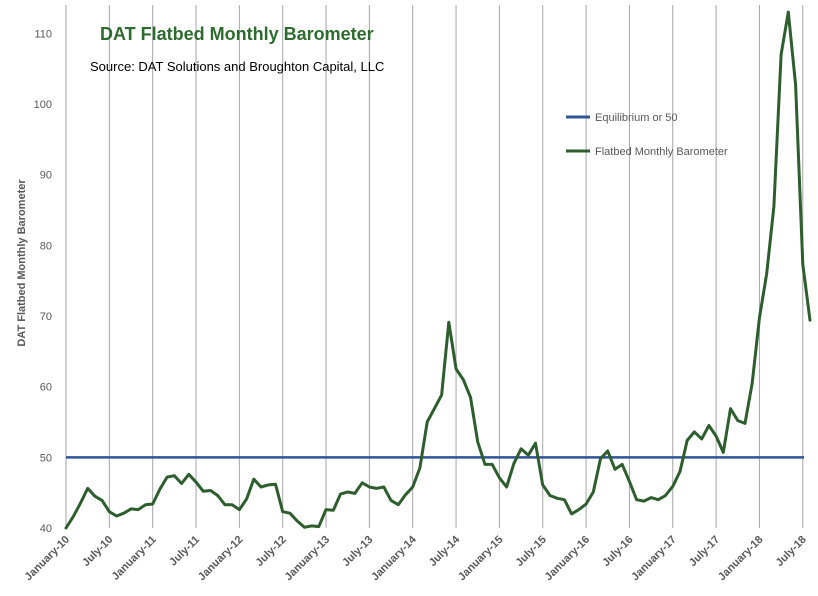 The width and height of the screenshot is (818, 596). What do you see at coordinates (617, 551) in the screenshot?
I see `x-tick-label: July-16` at bounding box center [617, 551].